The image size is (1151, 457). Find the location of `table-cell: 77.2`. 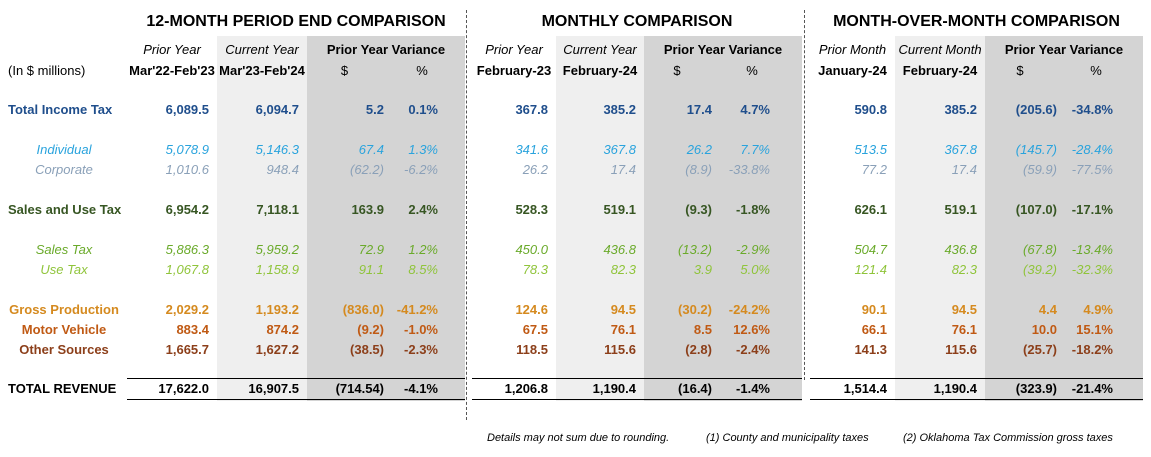

table-cell: 77.2 is located at coordinates (874, 169).